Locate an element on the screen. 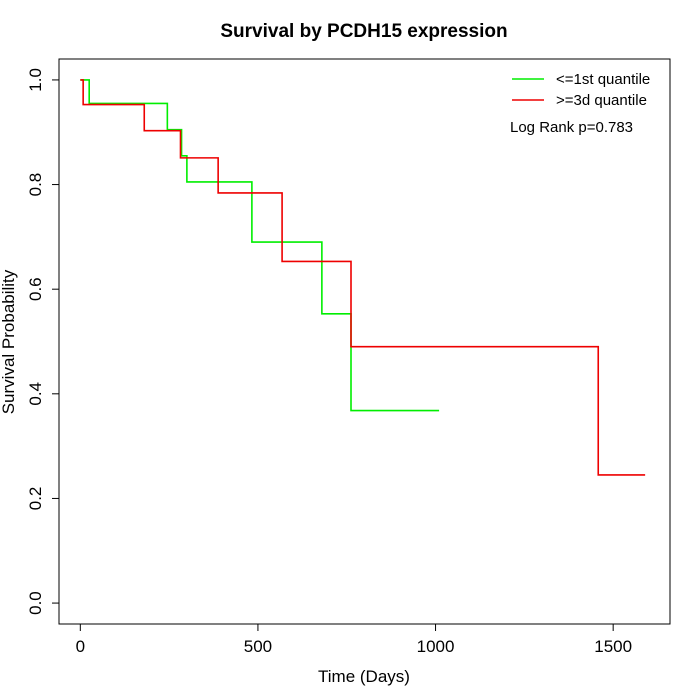 This screenshot has height=700, width=700. y-tick-label: 0.8 is located at coordinates (35, 185).